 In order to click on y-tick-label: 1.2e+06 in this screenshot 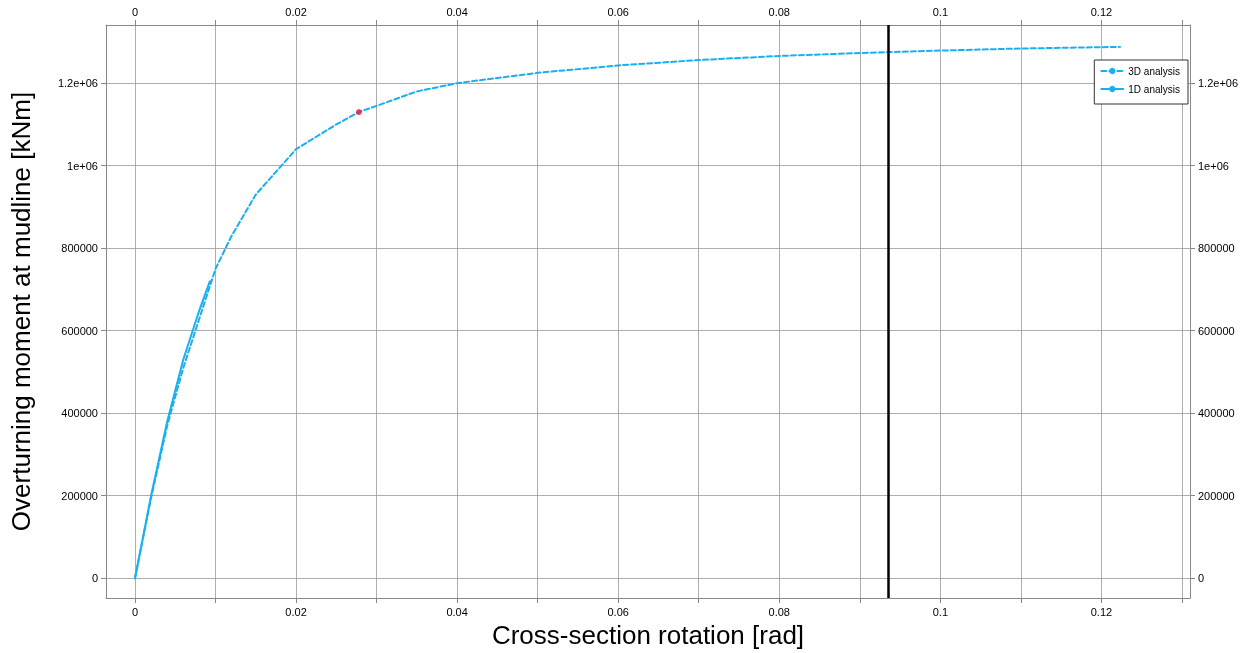, I will do `click(77, 83)`.